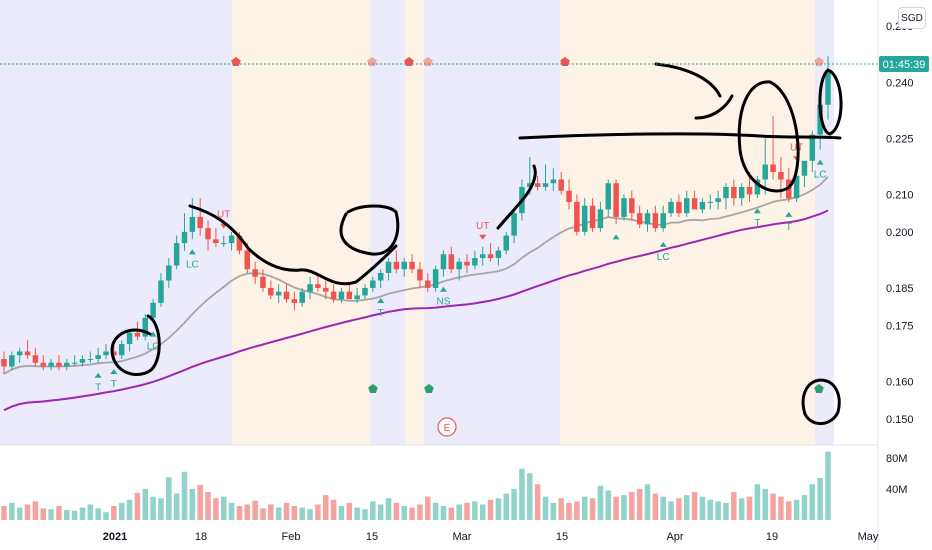 The height and width of the screenshot is (550, 932). I want to click on earnings-marker: E, so click(447, 427).